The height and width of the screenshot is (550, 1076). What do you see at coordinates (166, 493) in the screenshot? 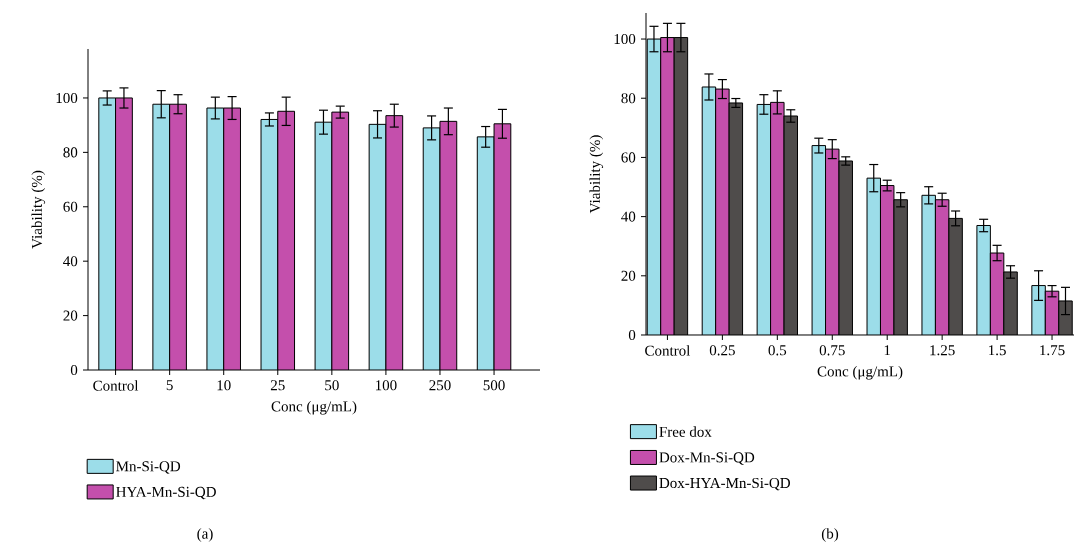
I see `legend-label: HYA-Mn-Si-QD` at bounding box center [166, 493].